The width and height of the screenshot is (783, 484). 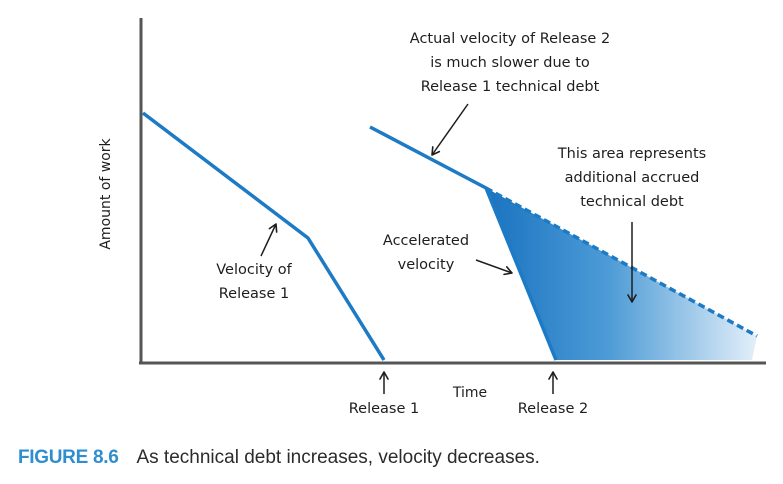 What do you see at coordinates (469, 393) in the screenshot?
I see `x-axis-label: Time` at bounding box center [469, 393].